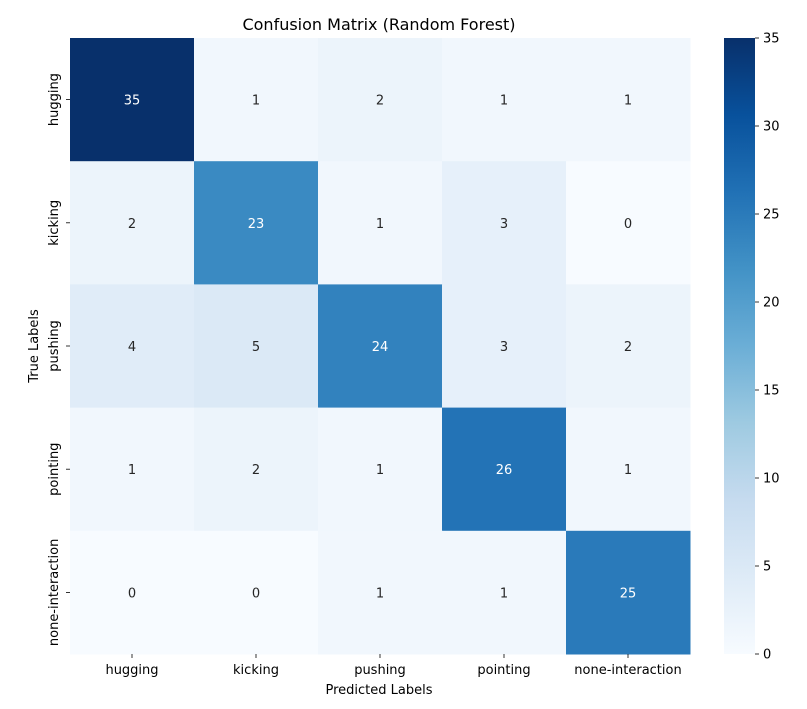  I want to click on x-tick-label: pointing, so click(503, 670).